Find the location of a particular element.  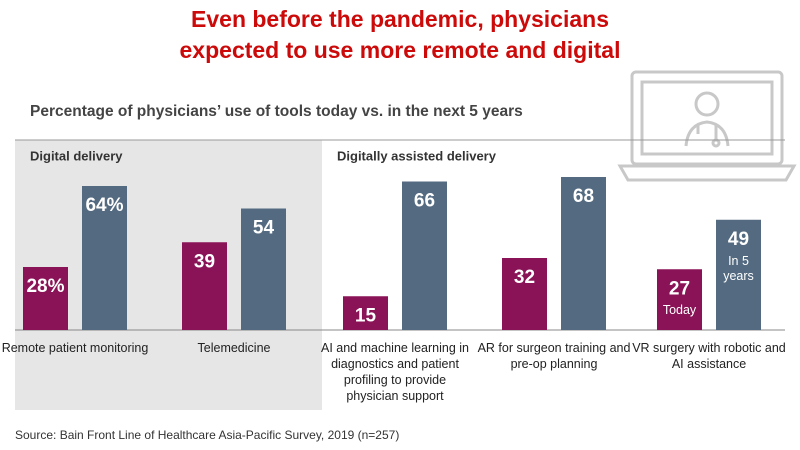

legend-label-box: Today is located at coordinates (679, 310).